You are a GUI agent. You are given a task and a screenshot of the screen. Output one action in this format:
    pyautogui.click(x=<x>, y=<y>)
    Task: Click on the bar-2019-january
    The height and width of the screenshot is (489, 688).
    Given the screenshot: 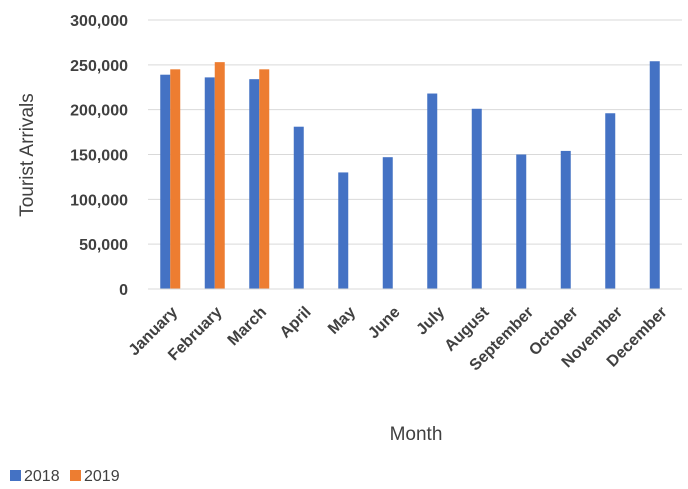 What is the action you would take?
    pyautogui.click(x=175, y=179)
    